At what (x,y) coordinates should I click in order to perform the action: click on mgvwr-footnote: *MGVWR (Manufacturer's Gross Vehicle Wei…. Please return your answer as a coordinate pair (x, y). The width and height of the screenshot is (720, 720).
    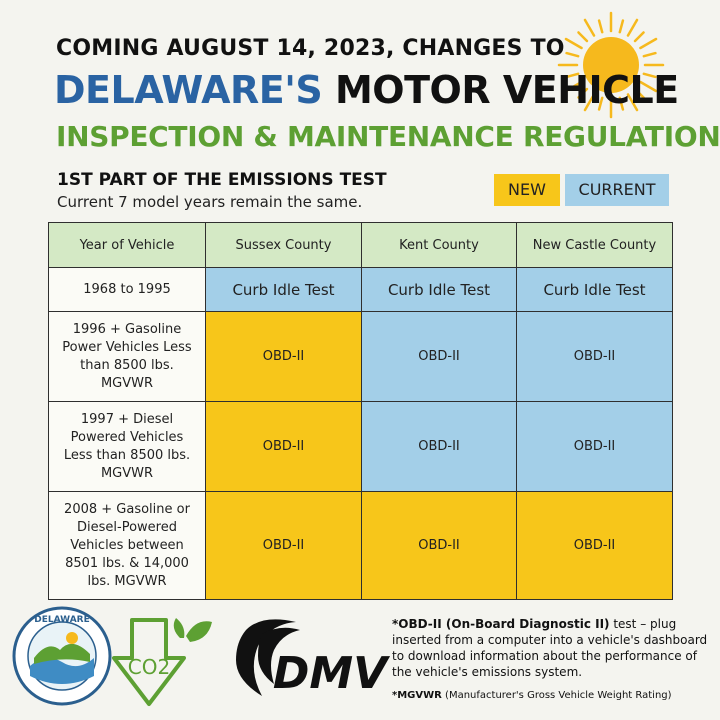
    Looking at the image, I should click on (552, 695).